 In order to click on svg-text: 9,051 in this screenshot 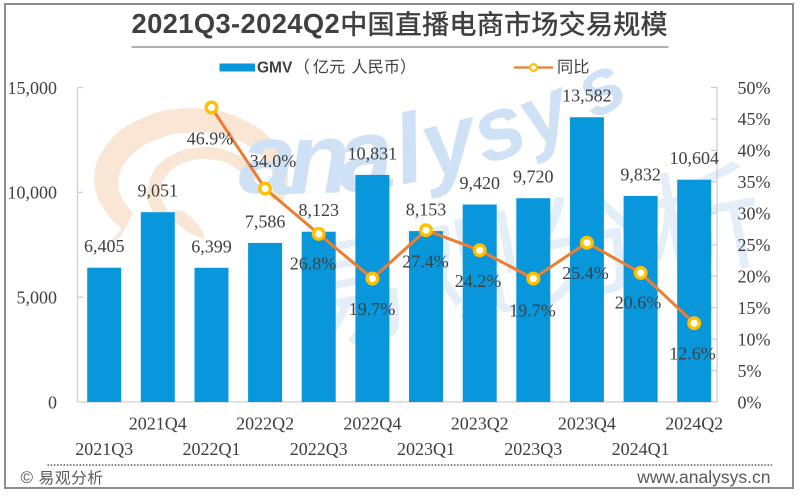, I will do `click(158, 191)`.